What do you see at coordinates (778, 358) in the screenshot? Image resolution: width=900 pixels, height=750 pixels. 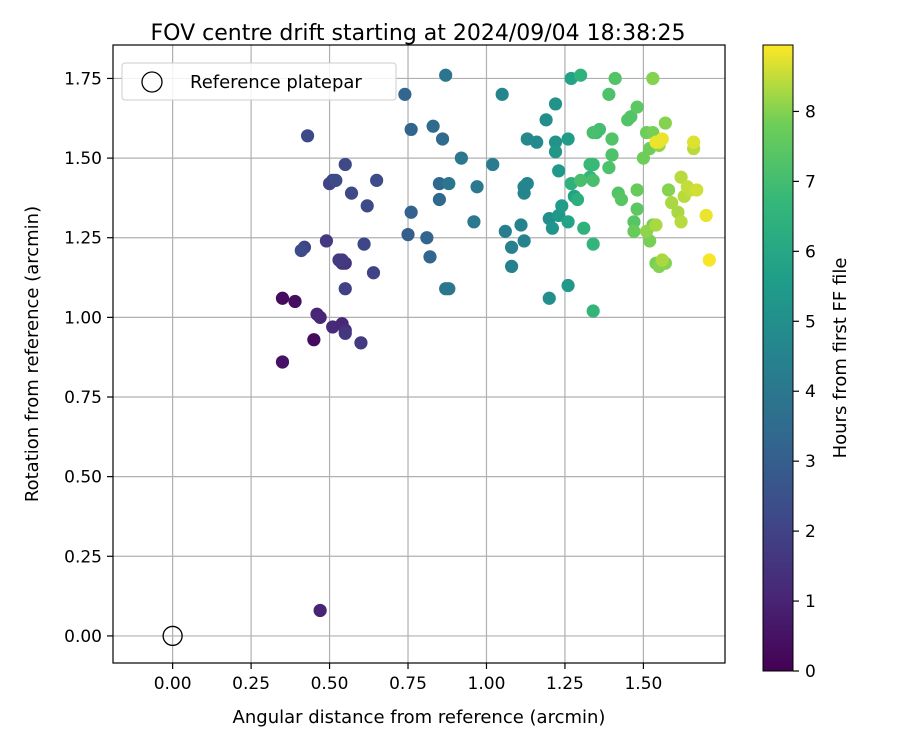 I see `colorbar-gradient` at bounding box center [778, 358].